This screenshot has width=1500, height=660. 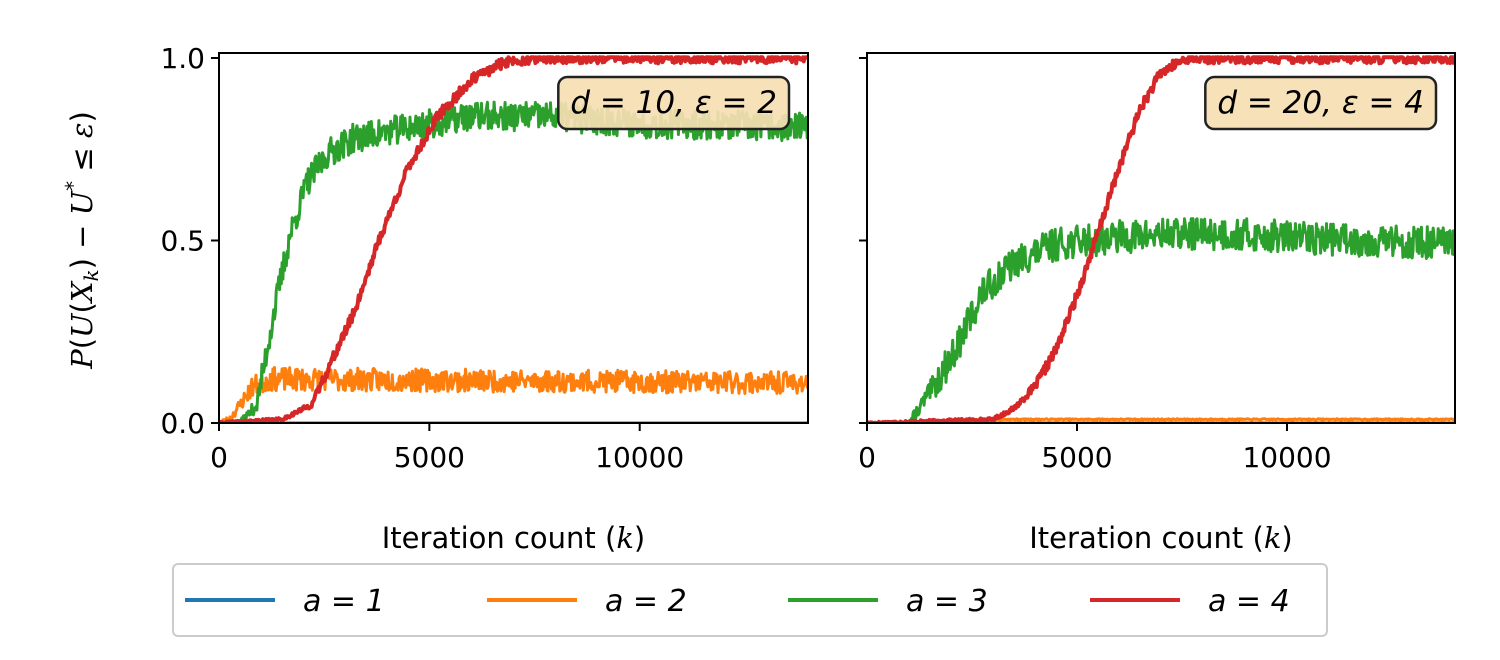 I want to click on legend-label: a = 3, so click(x=947, y=601).